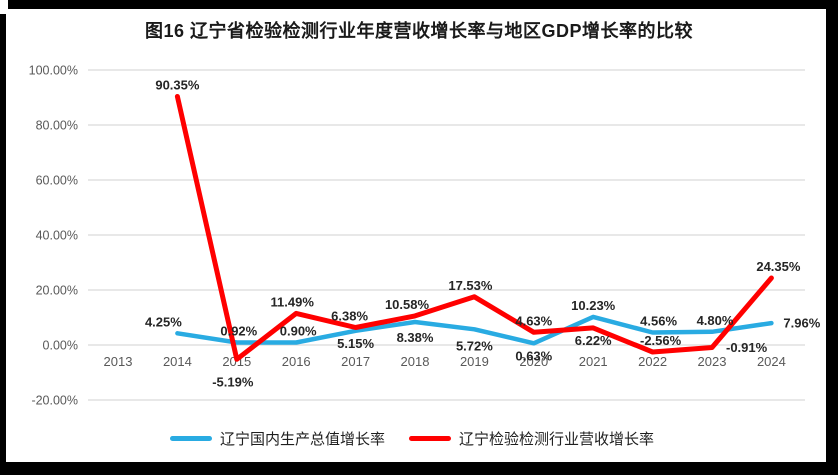  What do you see at coordinates (415, 361) in the screenshot?
I see `x-axis-tick-label: 2018` at bounding box center [415, 361].